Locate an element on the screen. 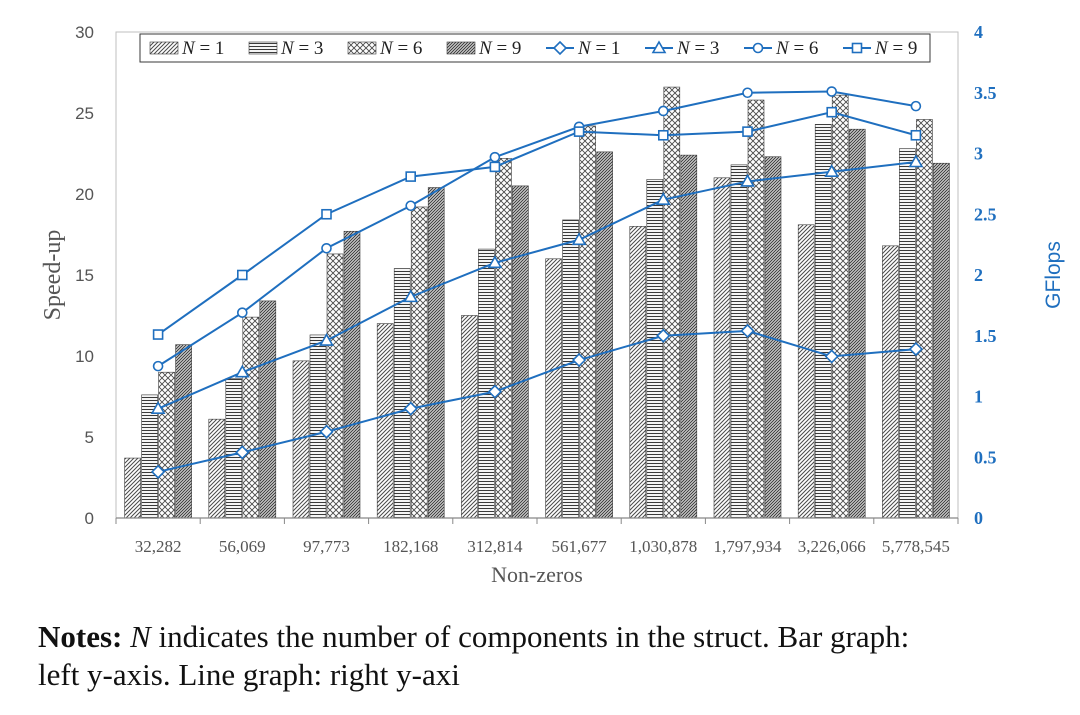  legend-bar-n6: N = 6 is located at coordinates (384, 48).